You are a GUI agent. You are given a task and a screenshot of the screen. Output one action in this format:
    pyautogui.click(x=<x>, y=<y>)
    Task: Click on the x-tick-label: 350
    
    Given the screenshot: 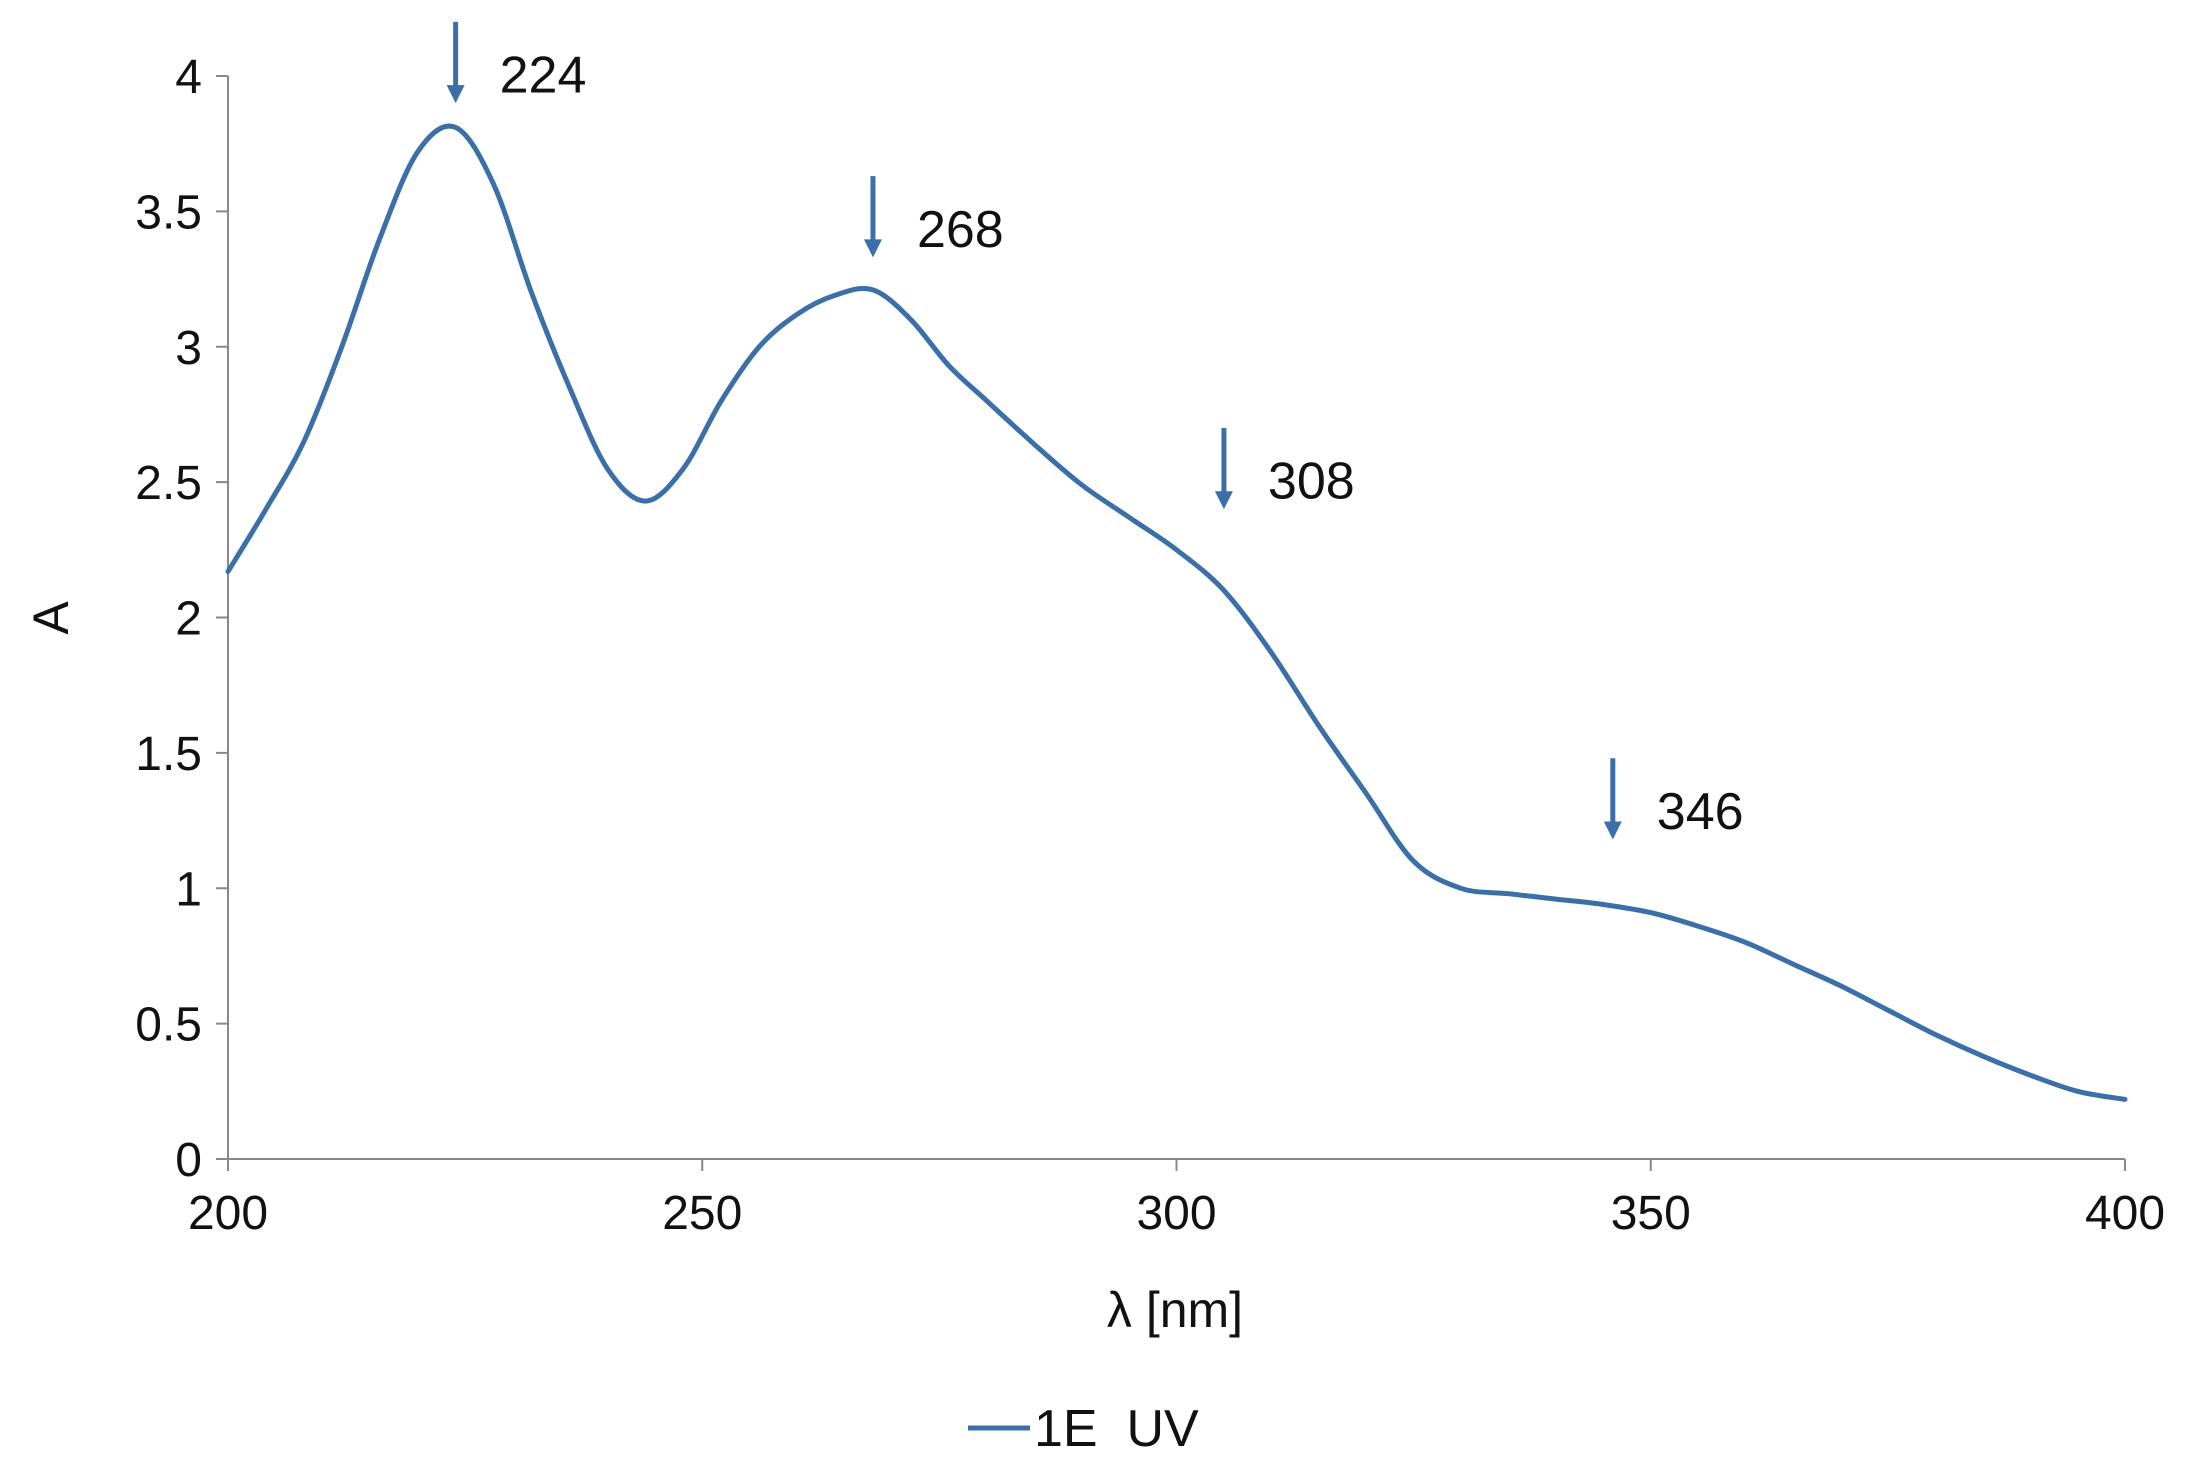 What is the action you would take?
    pyautogui.click(x=1651, y=1213)
    